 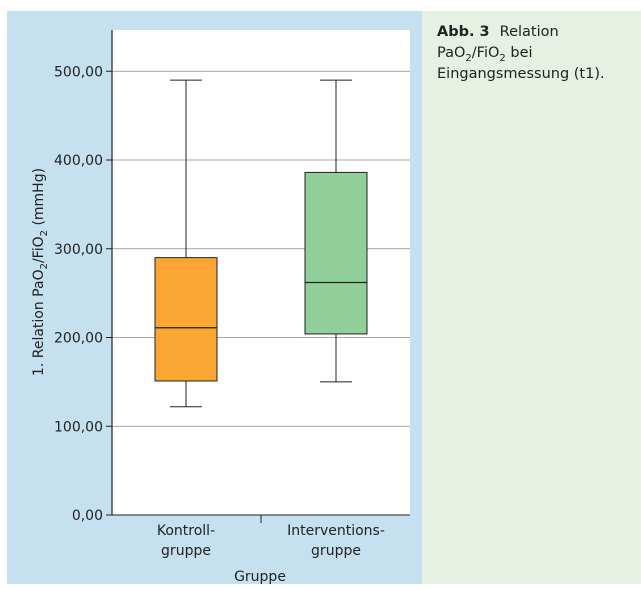 What do you see at coordinates (186, 243) in the screenshot?
I see `box-kontrollgruppe` at bounding box center [186, 243].